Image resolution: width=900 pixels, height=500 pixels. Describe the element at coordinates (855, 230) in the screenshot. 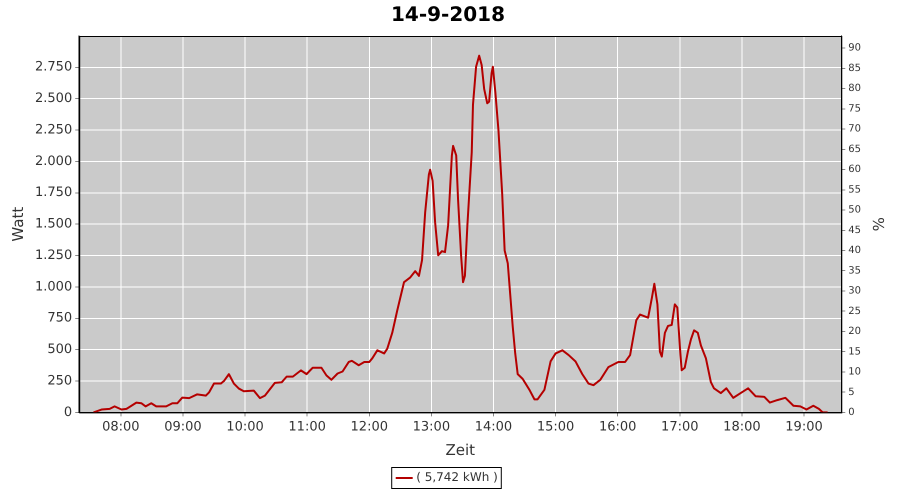

I see `y2-tick-label: 45` at that location.